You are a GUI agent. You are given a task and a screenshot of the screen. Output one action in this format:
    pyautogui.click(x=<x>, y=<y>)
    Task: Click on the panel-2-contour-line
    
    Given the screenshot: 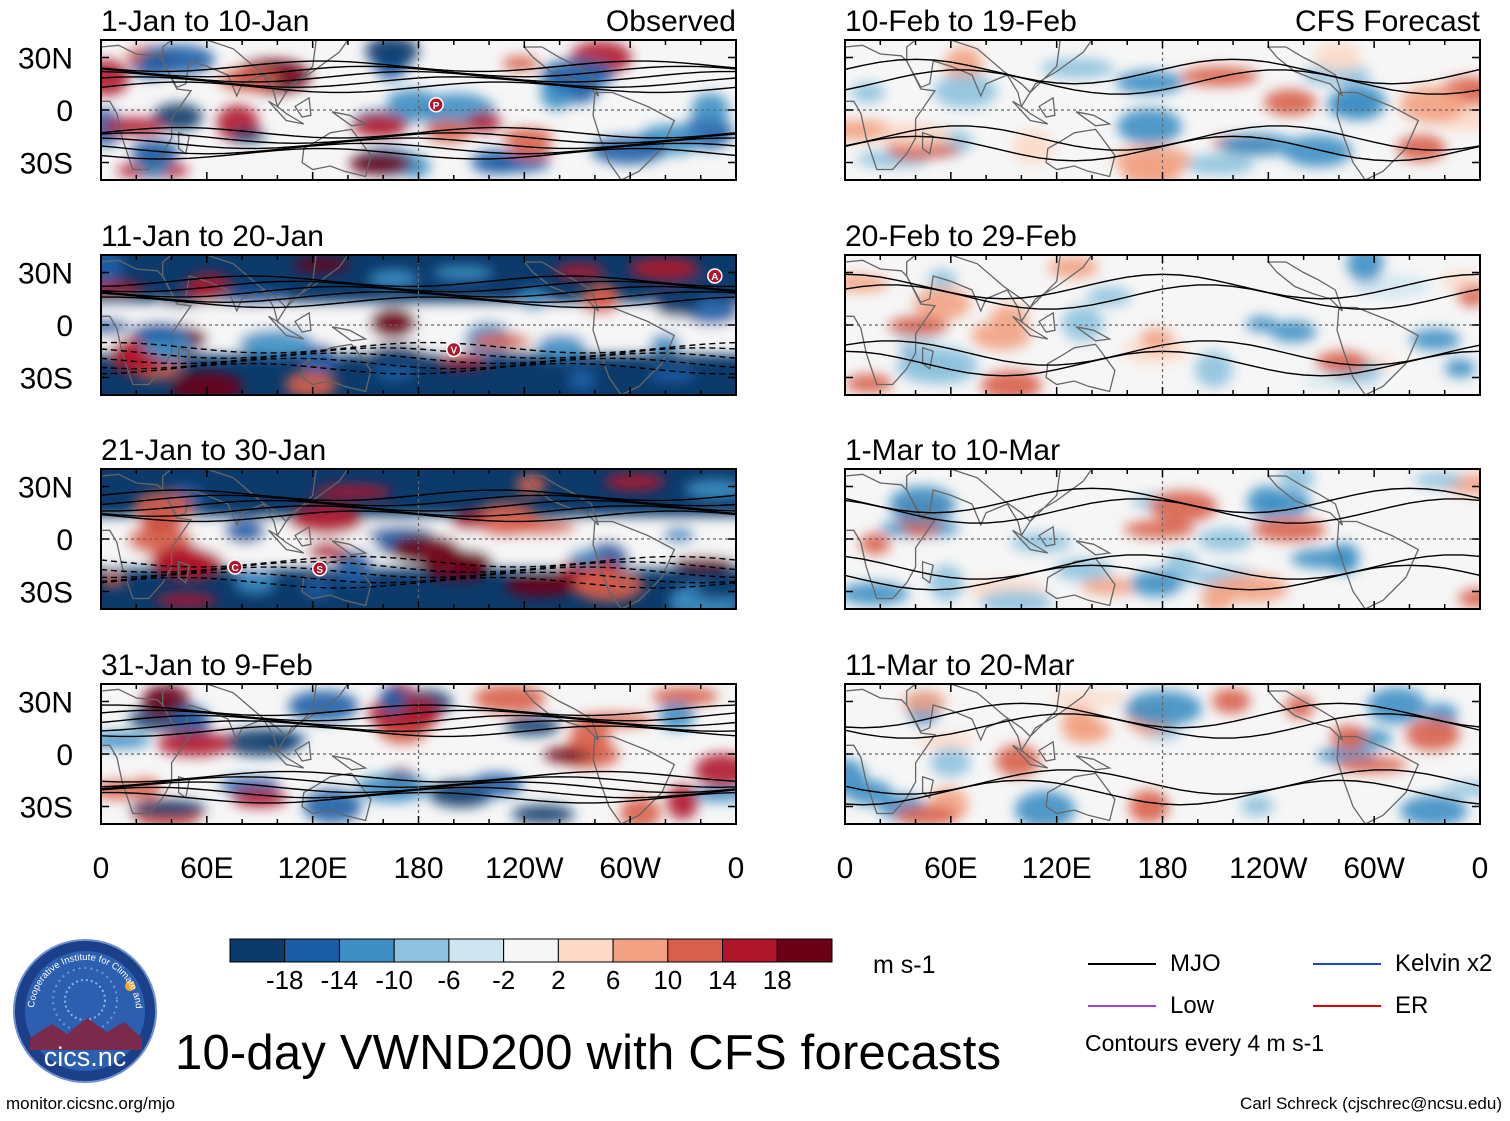 What is the action you would take?
    pyautogui.click(x=418, y=358)
    